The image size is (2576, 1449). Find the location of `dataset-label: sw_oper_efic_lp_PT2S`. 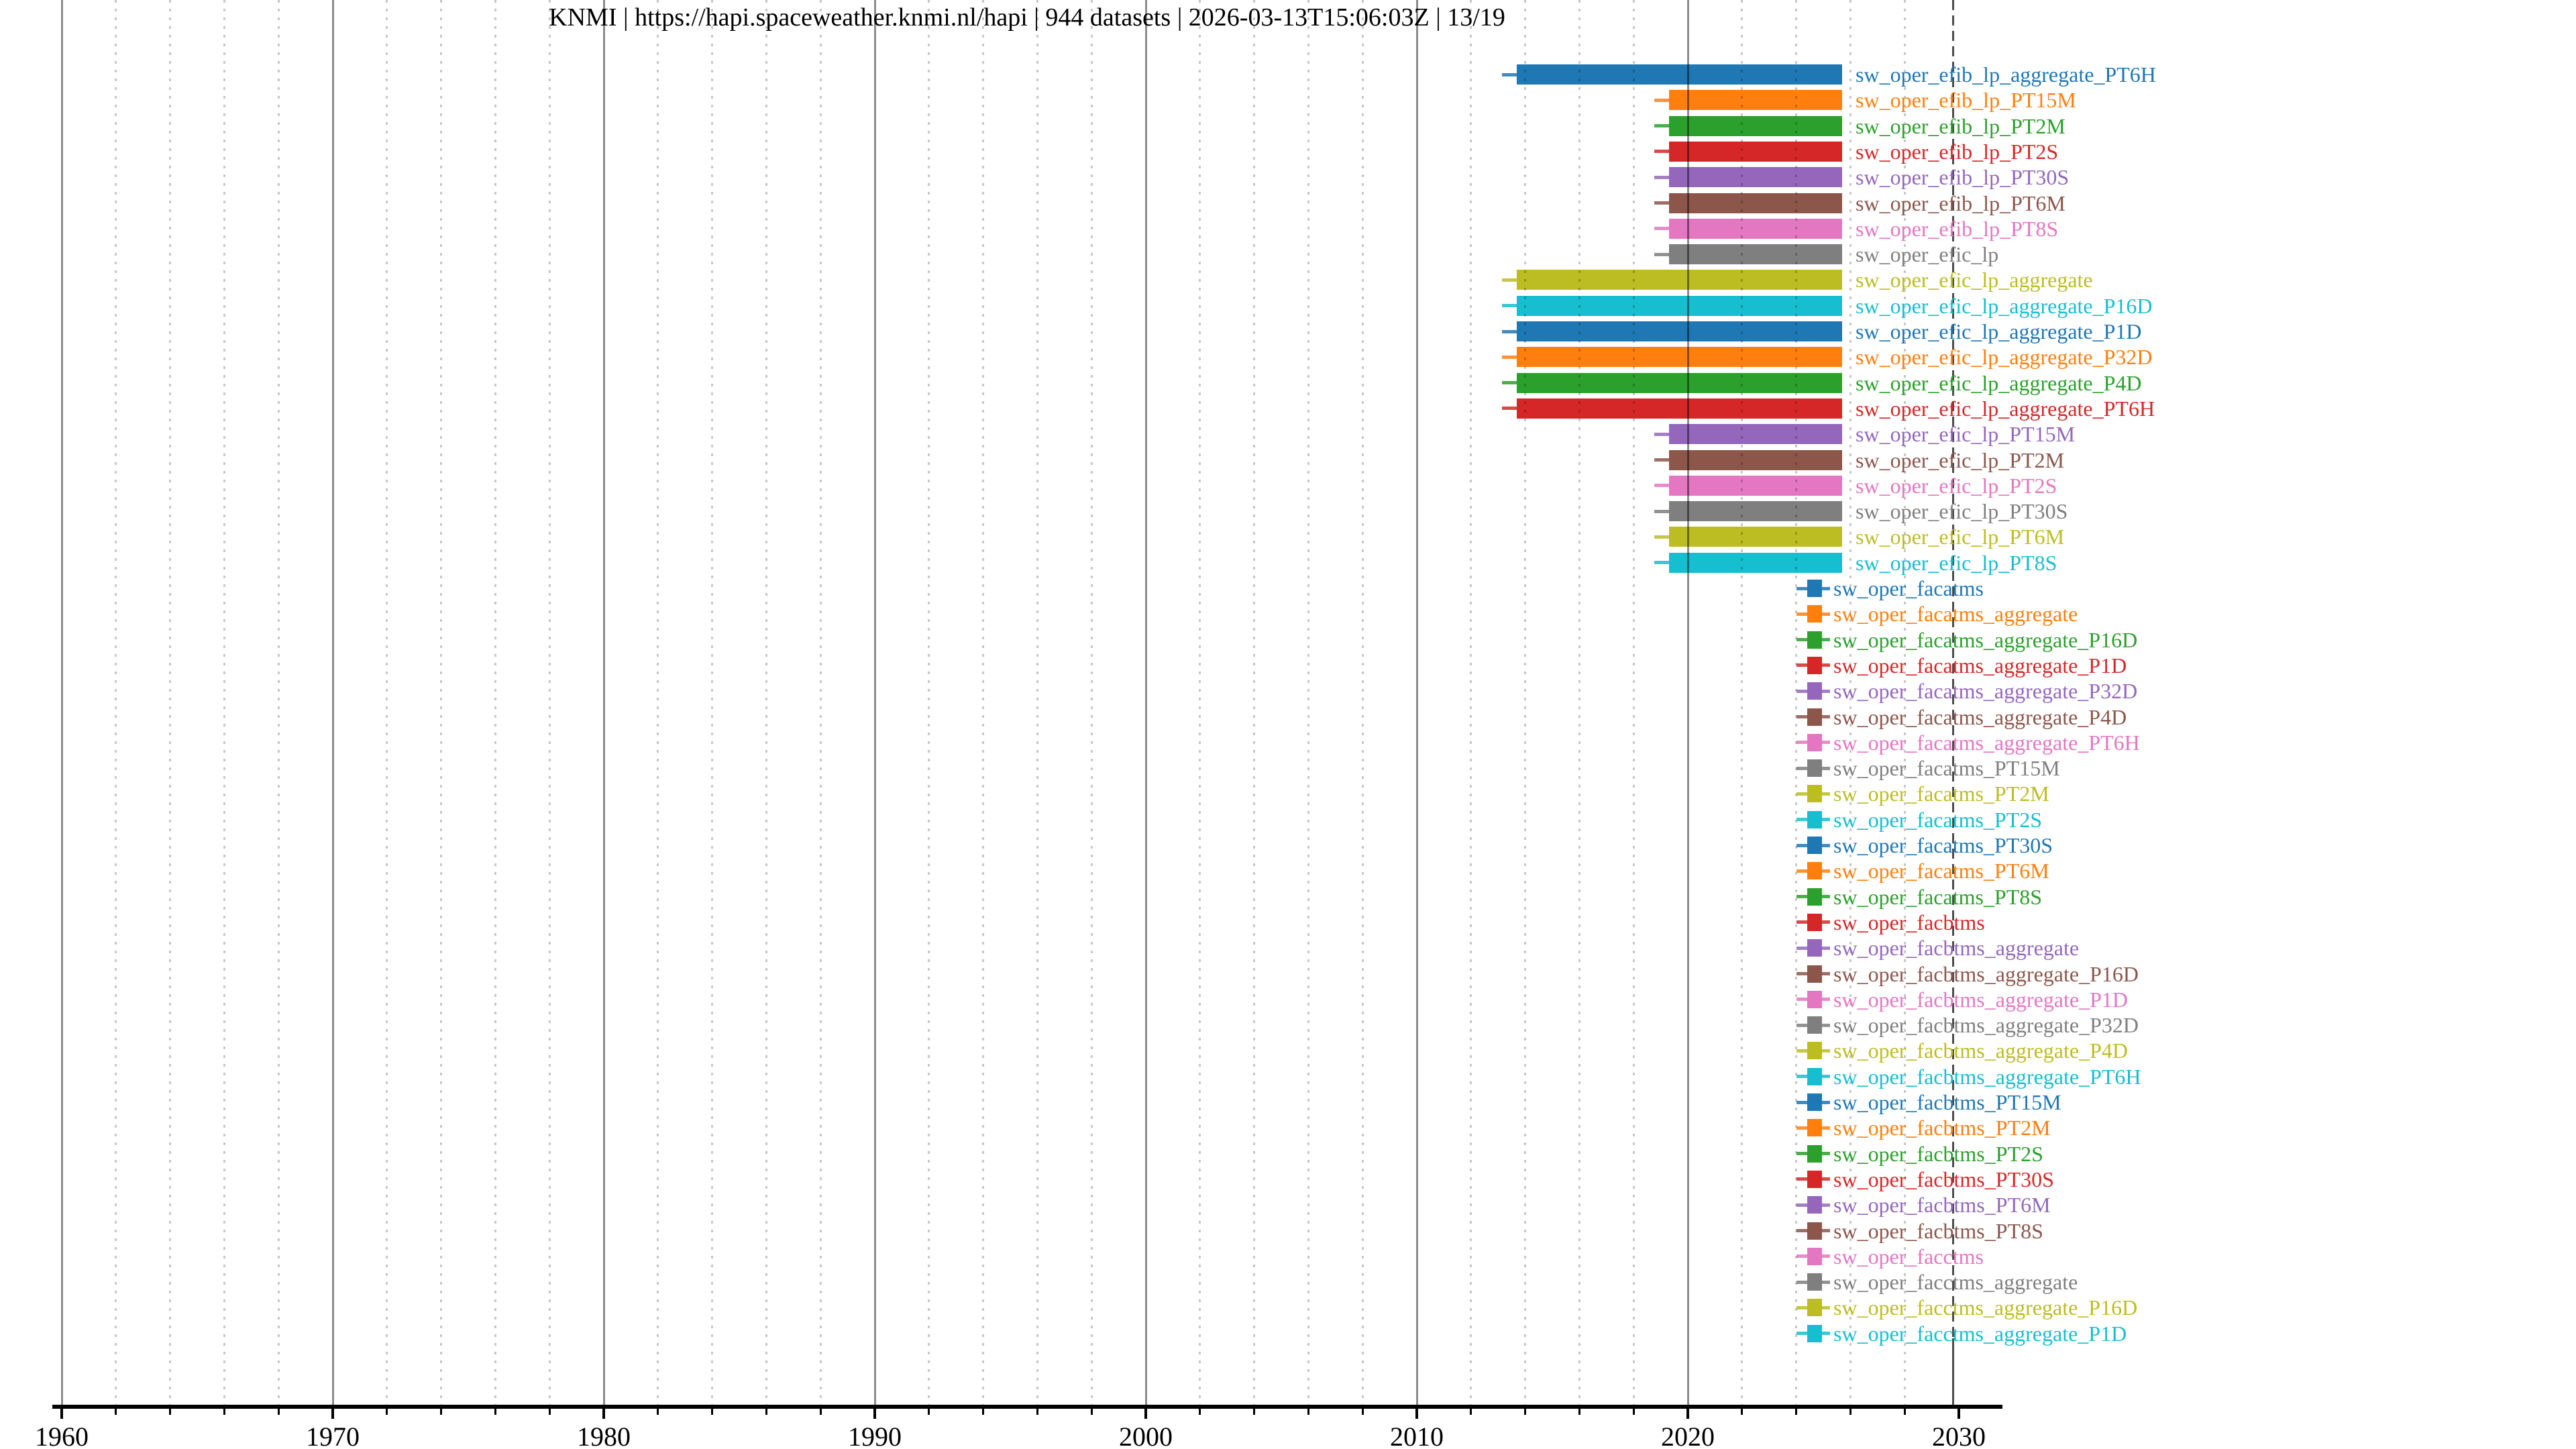

dataset-label: sw_oper_efic_lp_PT2S is located at coordinates (1956, 485).